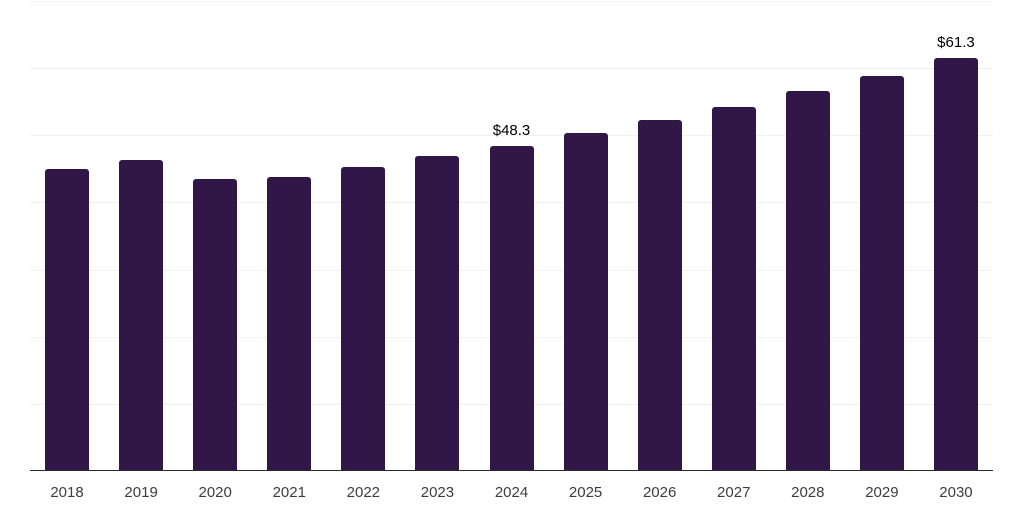  I want to click on x-tick-label-2020: 2020, so click(215, 492).